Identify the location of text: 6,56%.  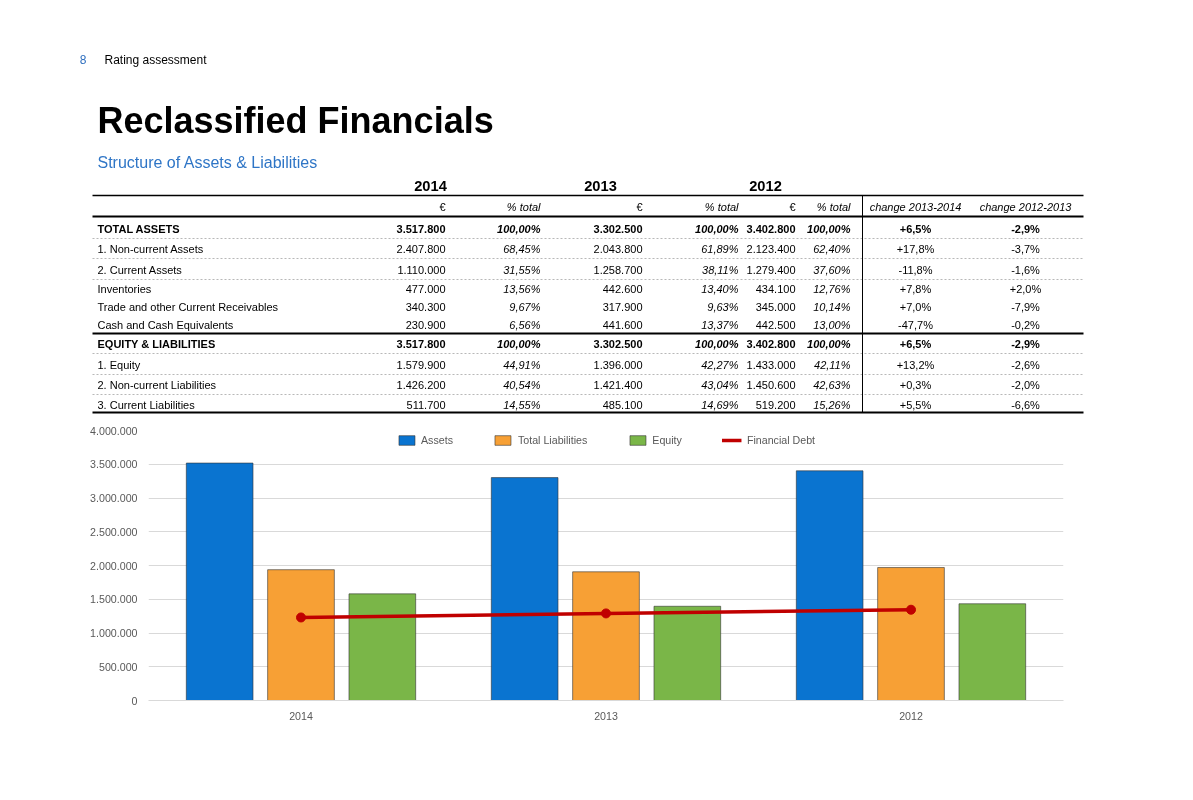
(525, 324).